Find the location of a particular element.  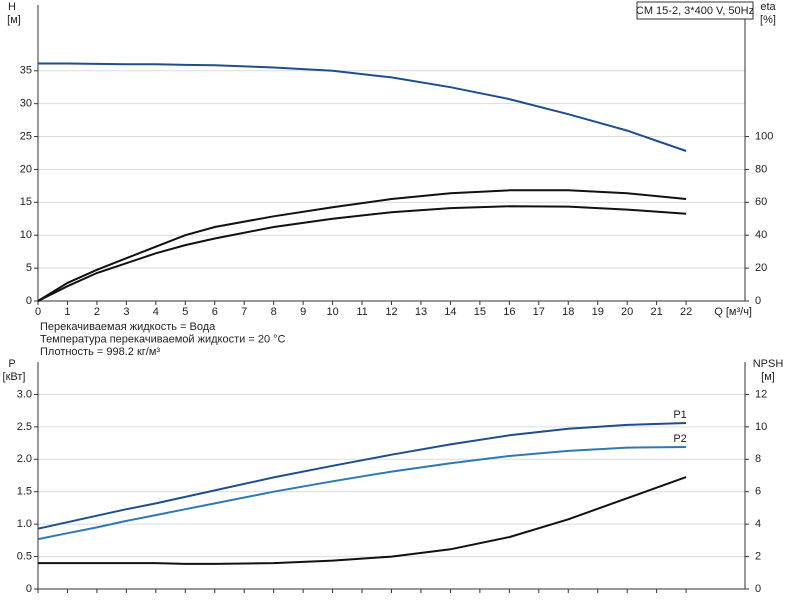

y2-axis-label: eta is located at coordinates (768, 7).